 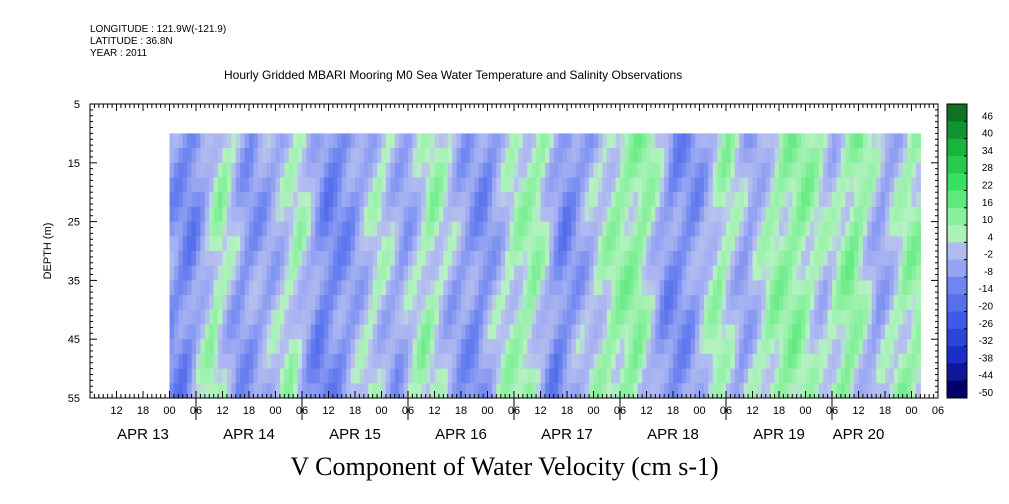 What do you see at coordinates (74, 164) in the screenshot?
I see `y-tick-label: 15` at bounding box center [74, 164].